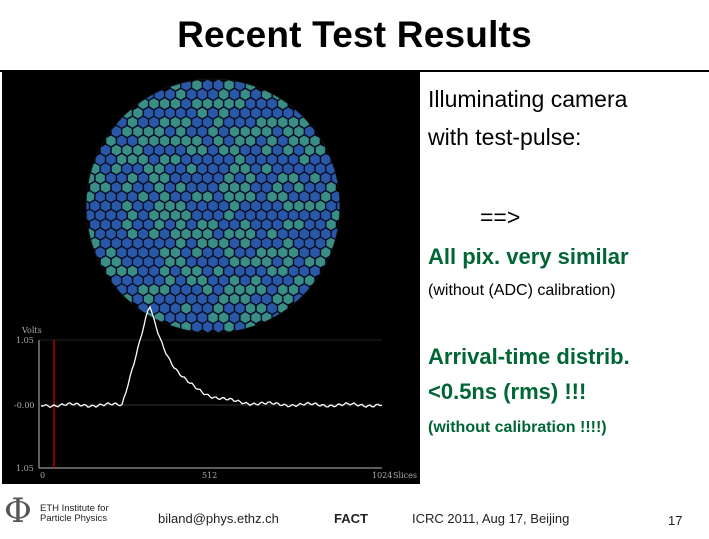  What do you see at coordinates (74, 518) in the screenshot?
I see `logo-line-2: Particle Physics` at bounding box center [74, 518].